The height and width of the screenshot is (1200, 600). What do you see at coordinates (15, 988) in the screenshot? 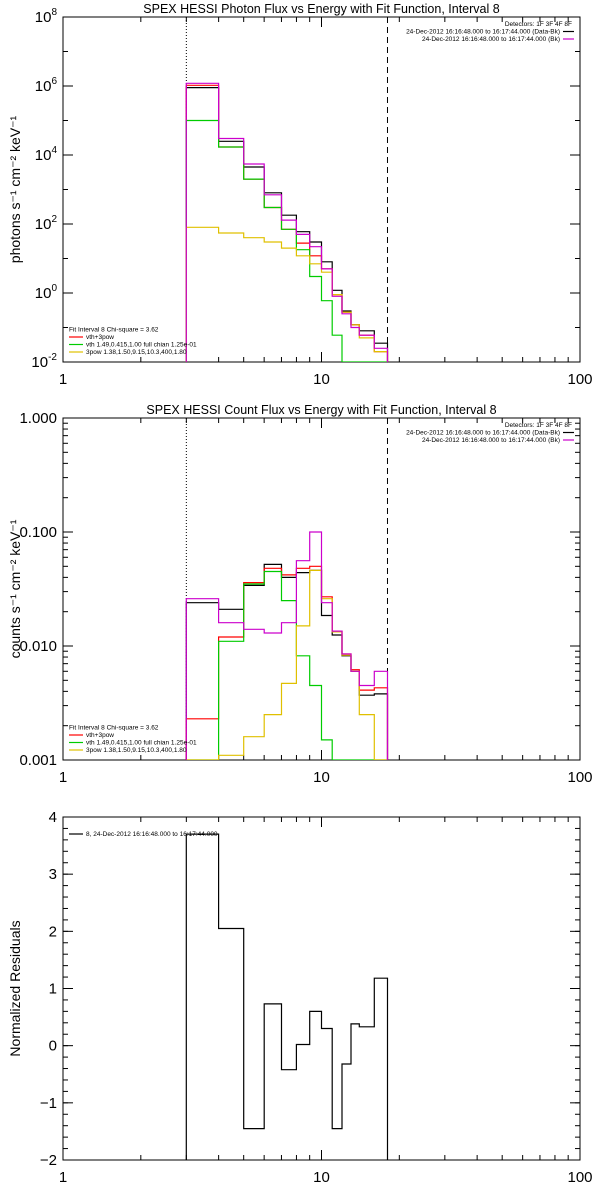
I see `y-axis-label: Normalized Residuals` at bounding box center [15, 988].